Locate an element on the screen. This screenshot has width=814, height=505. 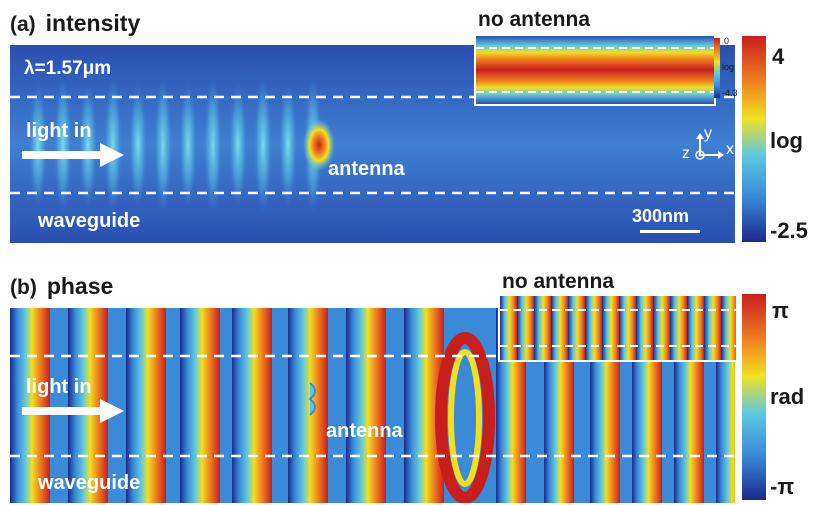
axis-x-label: x is located at coordinates (730, 149).